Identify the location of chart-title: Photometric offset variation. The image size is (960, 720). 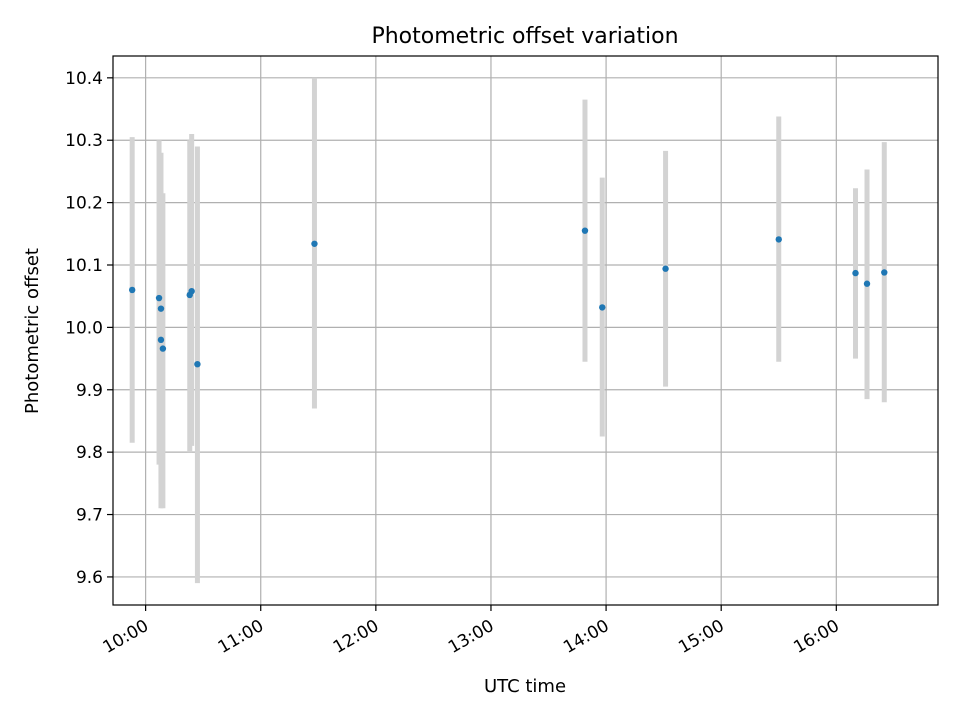
(524, 36).